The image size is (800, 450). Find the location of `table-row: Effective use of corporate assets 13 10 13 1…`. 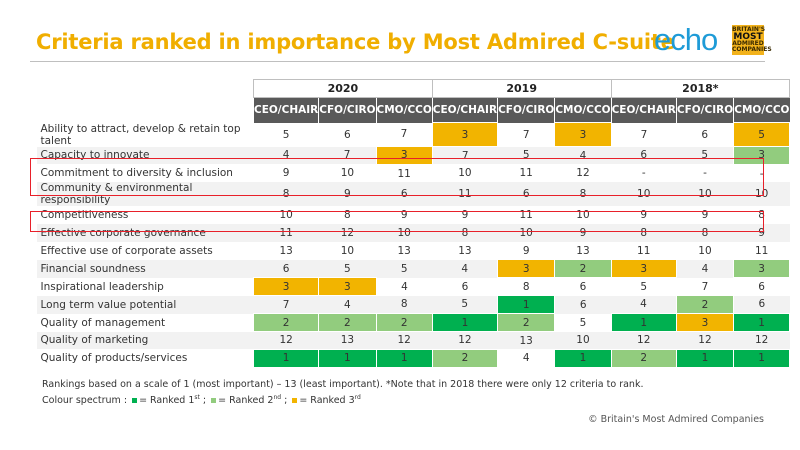

table-row: Effective use of corporate assets 13 10 13 1… is located at coordinates (413, 251).